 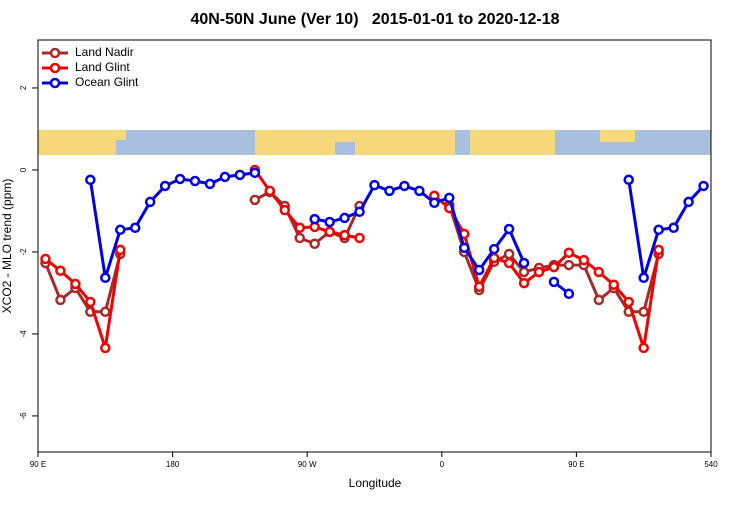 I want to click on x-tick-label: 180, so click(x=173, y=464).